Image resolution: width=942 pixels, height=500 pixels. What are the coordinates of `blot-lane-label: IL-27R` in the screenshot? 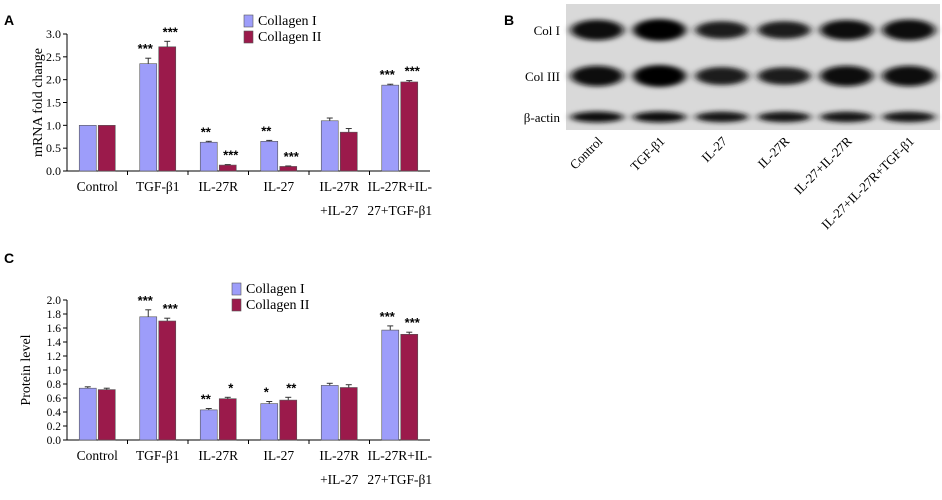 It's located at (774, 152).